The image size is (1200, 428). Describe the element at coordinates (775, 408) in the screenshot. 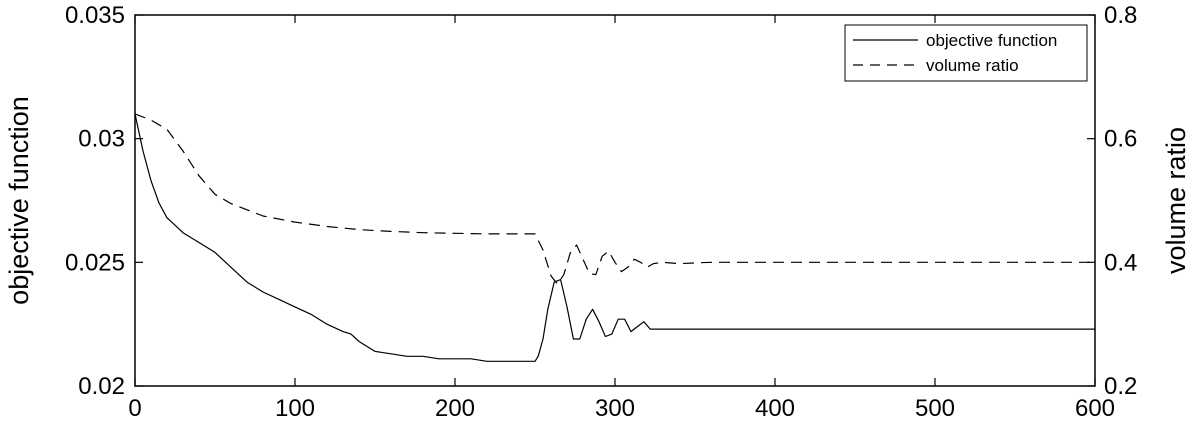

I see `x-tick-label: 400` at that location.